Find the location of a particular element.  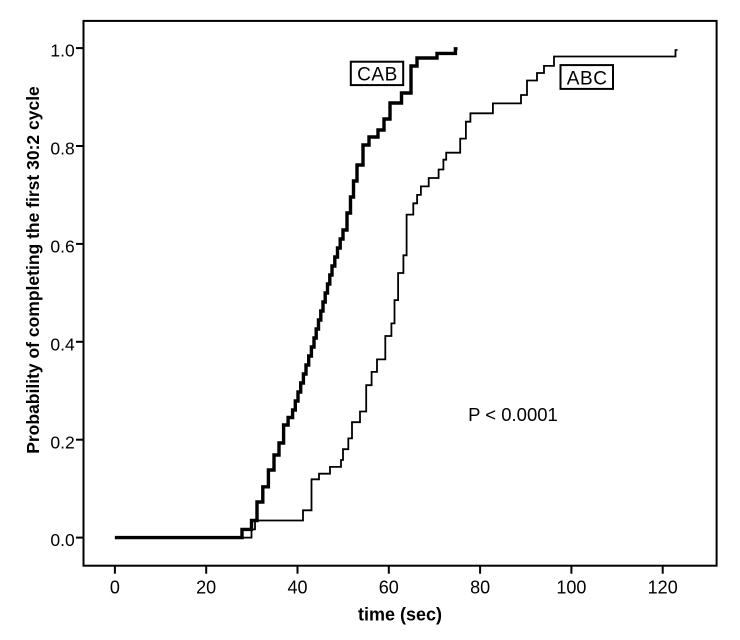

svg-text: time (sec) is located at coordinates (400, 615).